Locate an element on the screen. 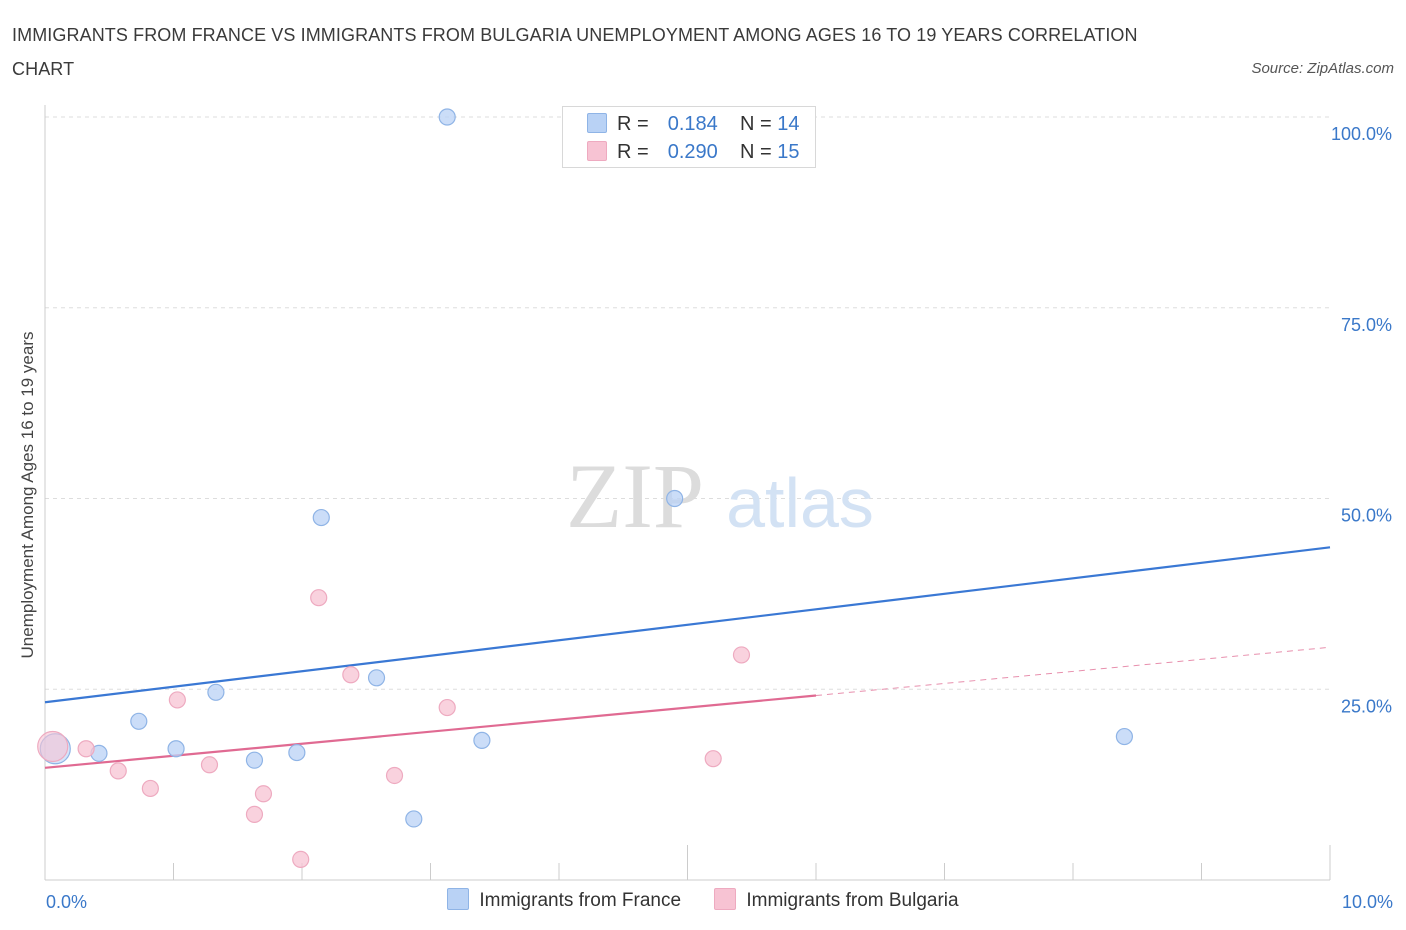 The height and width of the screenshot is (930, 1406). legend-item-france: Immigrants from France is located at coordinates (564, 900).